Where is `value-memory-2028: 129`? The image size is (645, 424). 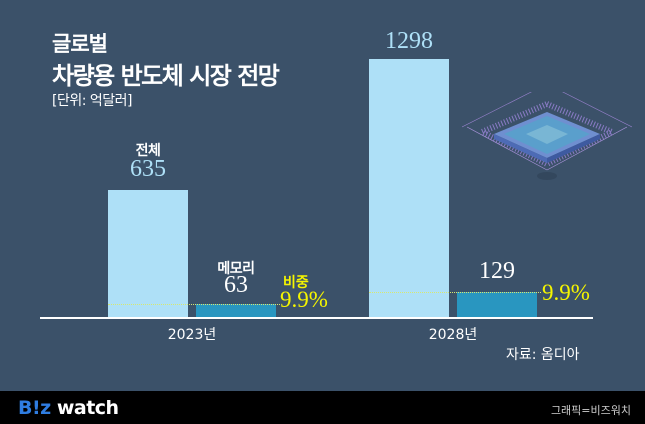 value-memory-2028: 129 is located at coordinates (497, 271).